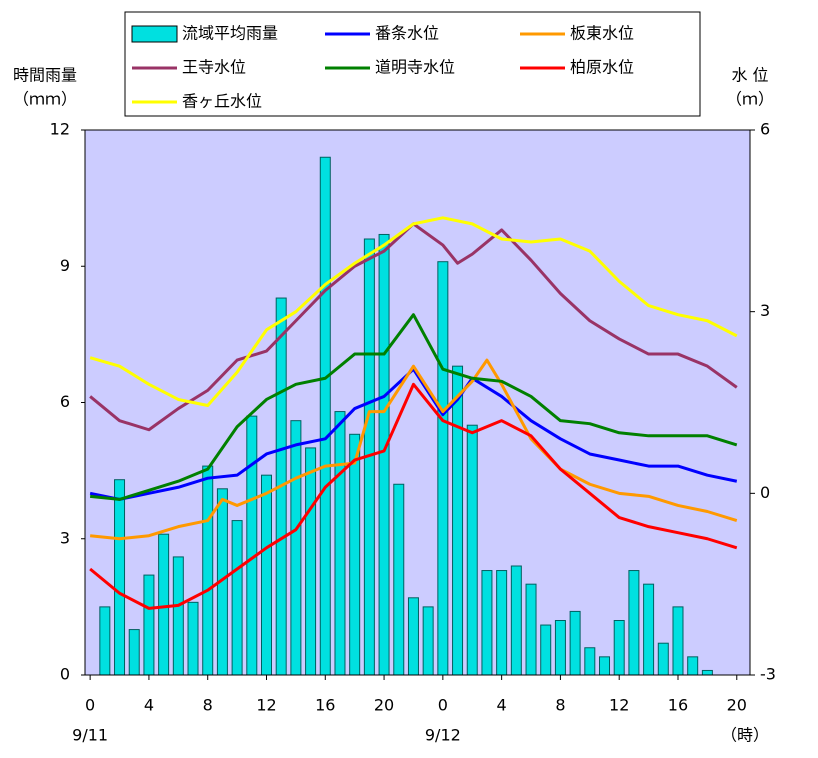  I want to click on legend-box, so click(412, 64).